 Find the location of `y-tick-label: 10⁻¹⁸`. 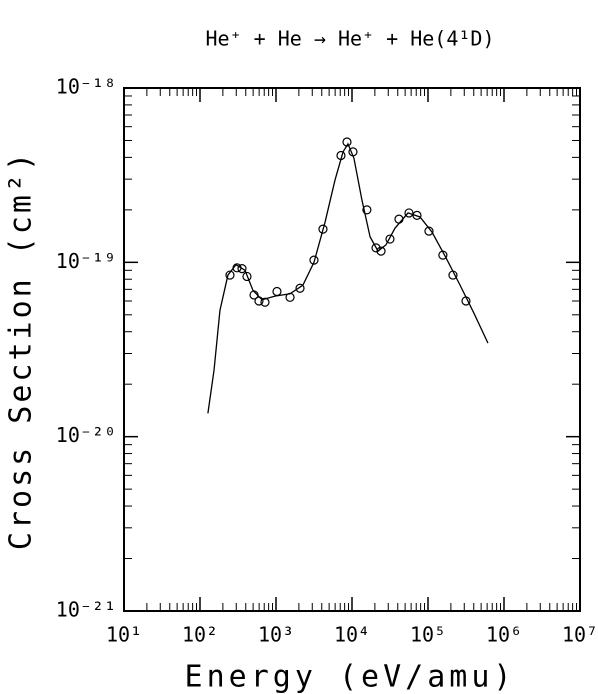

y-tick-label: 10⁻¹⁸ is located at coordinates (86, 87).